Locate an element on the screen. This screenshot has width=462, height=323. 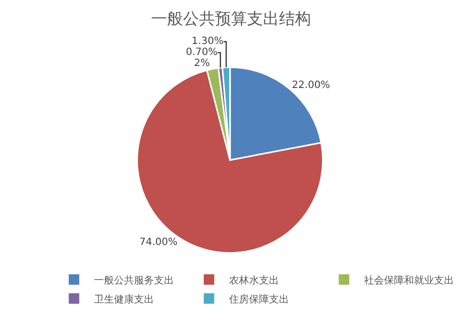
data-label: 2% is located at coordinates (202, 64).